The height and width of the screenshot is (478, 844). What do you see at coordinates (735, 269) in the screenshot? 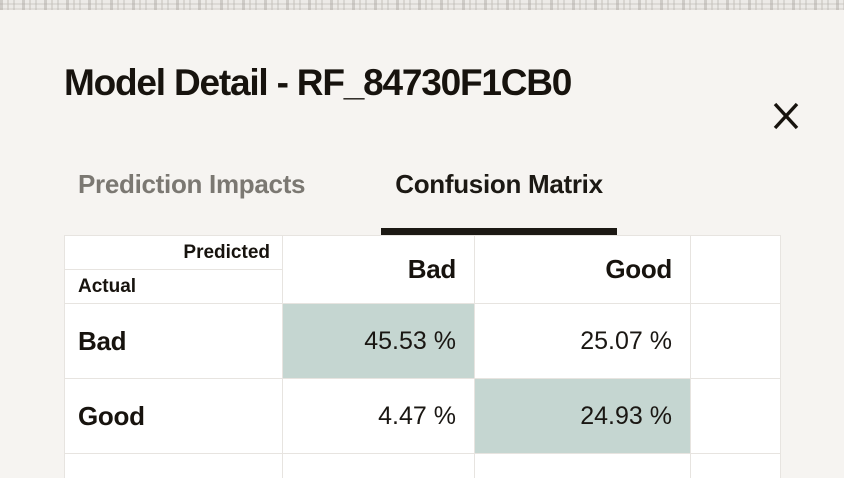
I see `column-header-empty` at bounding box center [735, 269].